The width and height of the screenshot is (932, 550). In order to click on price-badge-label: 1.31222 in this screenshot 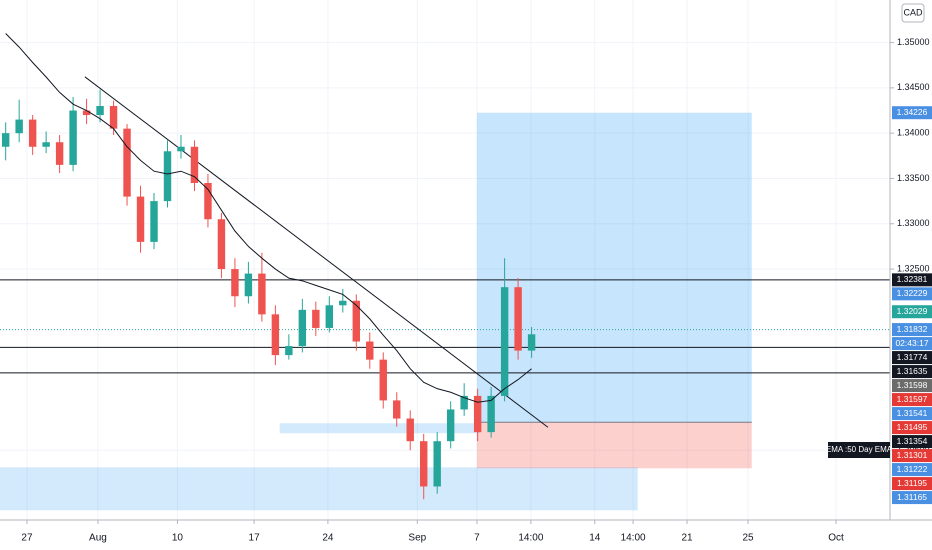, I will do `click(912, 469)`.